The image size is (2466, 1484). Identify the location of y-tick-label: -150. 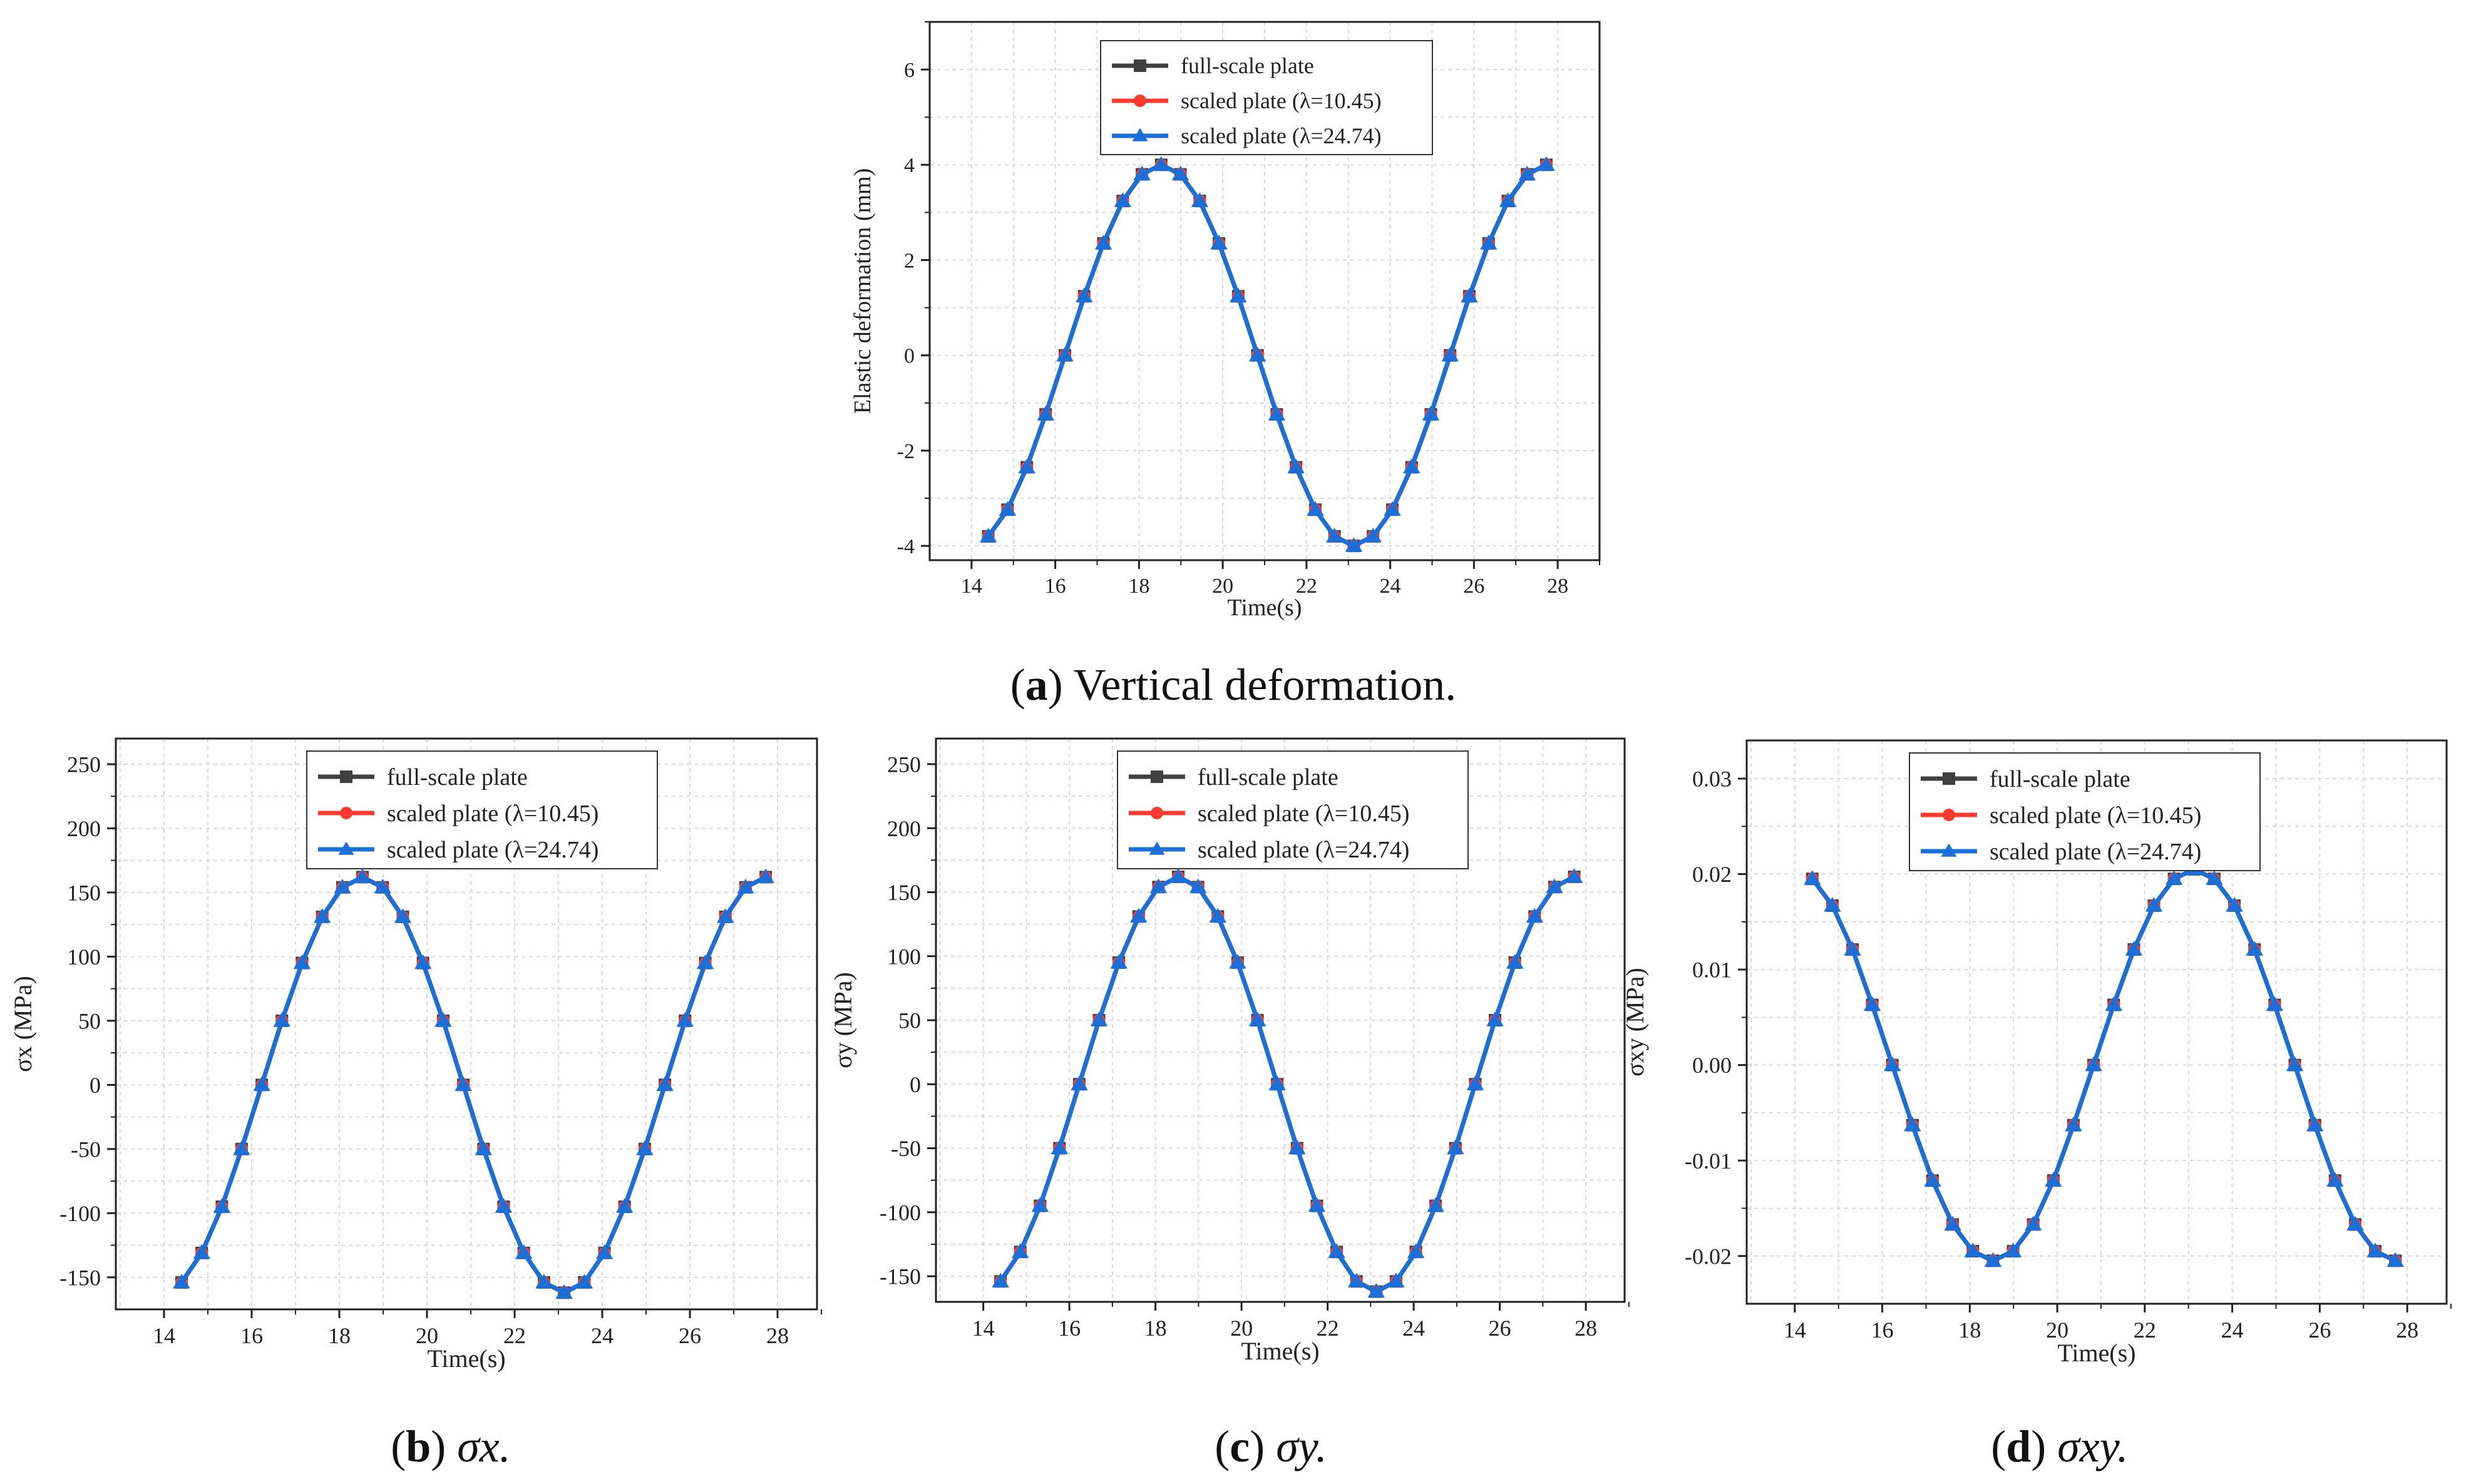
(80, 1277).